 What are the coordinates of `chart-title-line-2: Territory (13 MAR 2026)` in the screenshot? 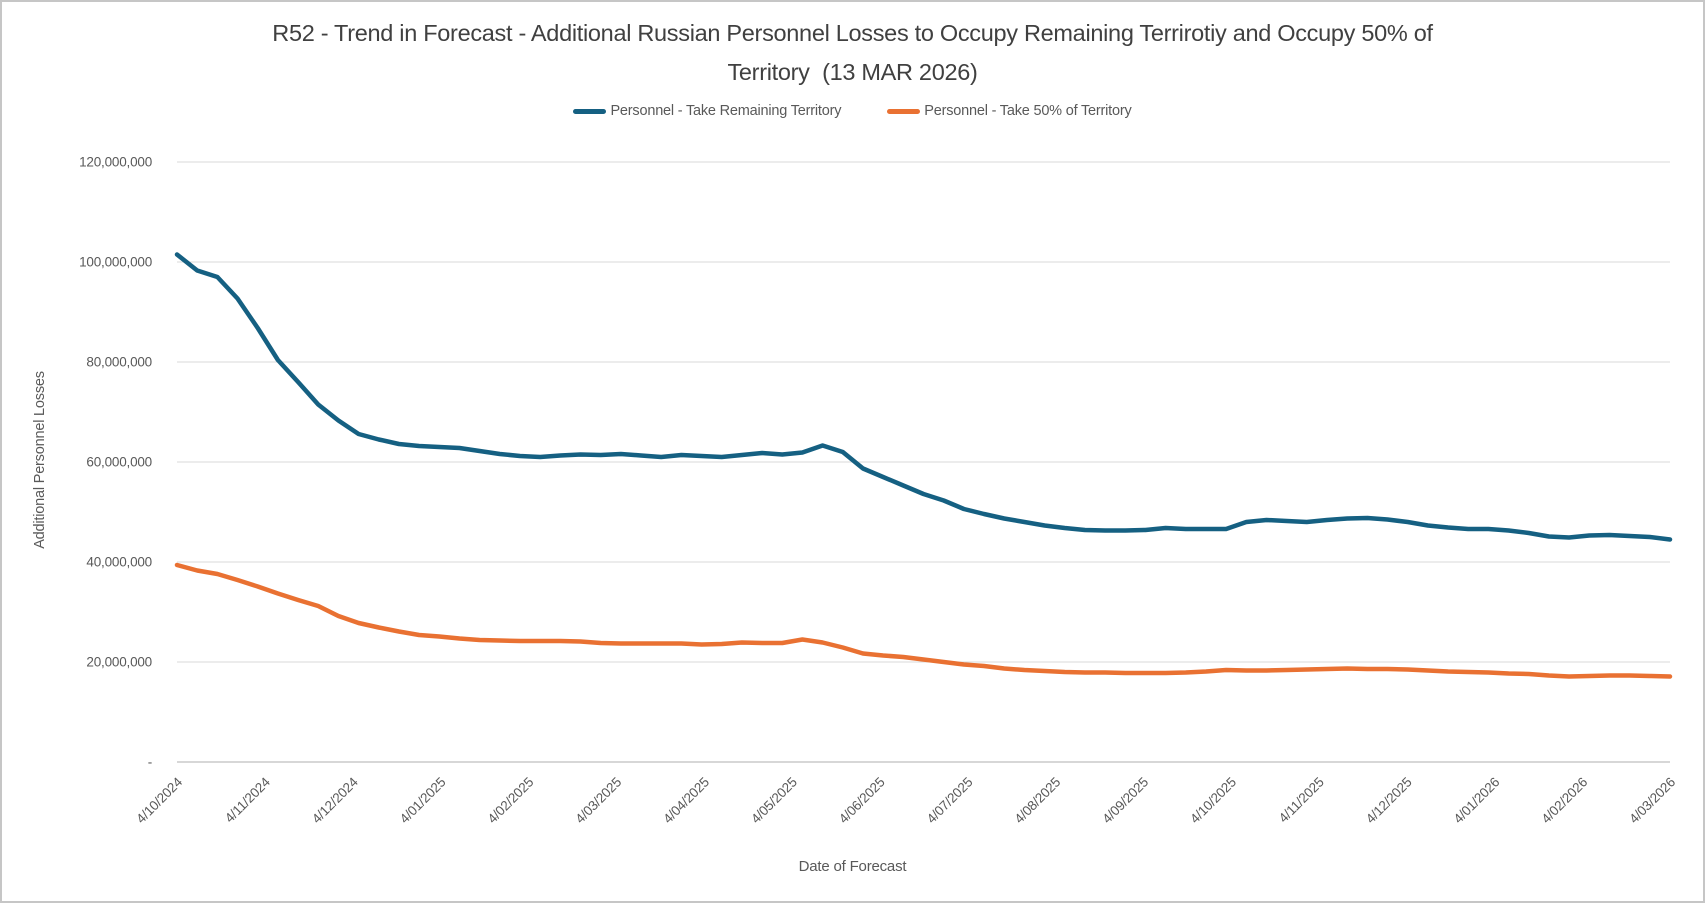 It's located at (852, 72).